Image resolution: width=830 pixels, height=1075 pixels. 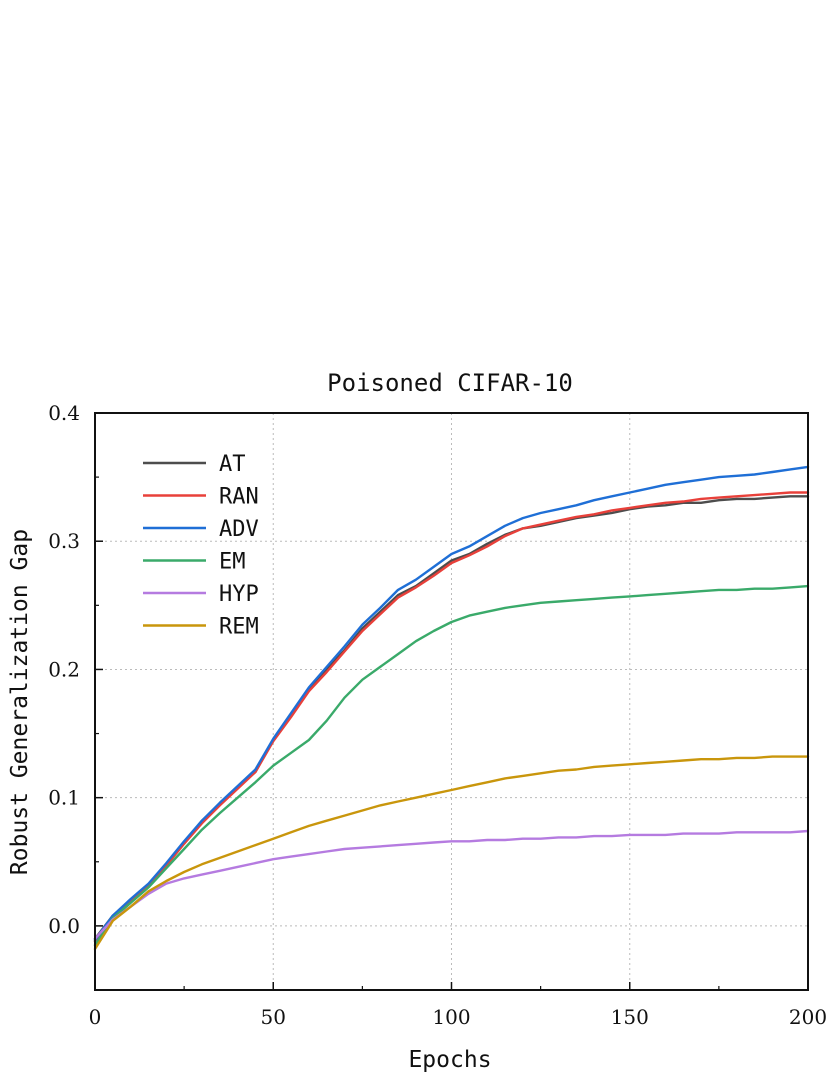 What do you see at coordinates (20, 702) in the screenshot?
I see `y-axis-label: Robust Generalization Gap` at bounding box center [20, 702].